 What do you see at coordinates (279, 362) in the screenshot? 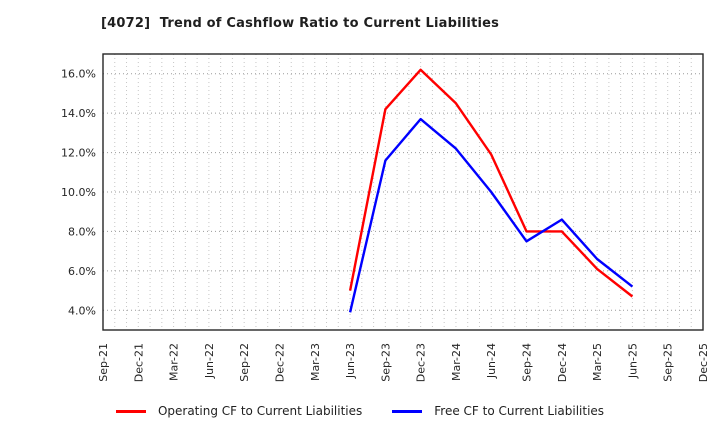
I see `x-tick-label: Dec-22` at bounding box center [279, 362].